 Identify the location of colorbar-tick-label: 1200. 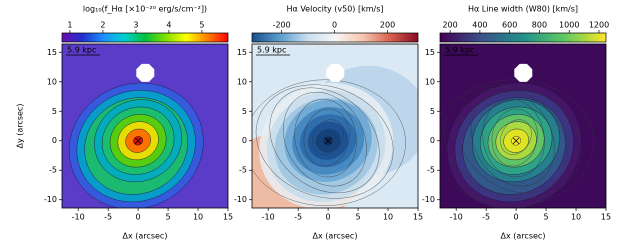
(599, 25).